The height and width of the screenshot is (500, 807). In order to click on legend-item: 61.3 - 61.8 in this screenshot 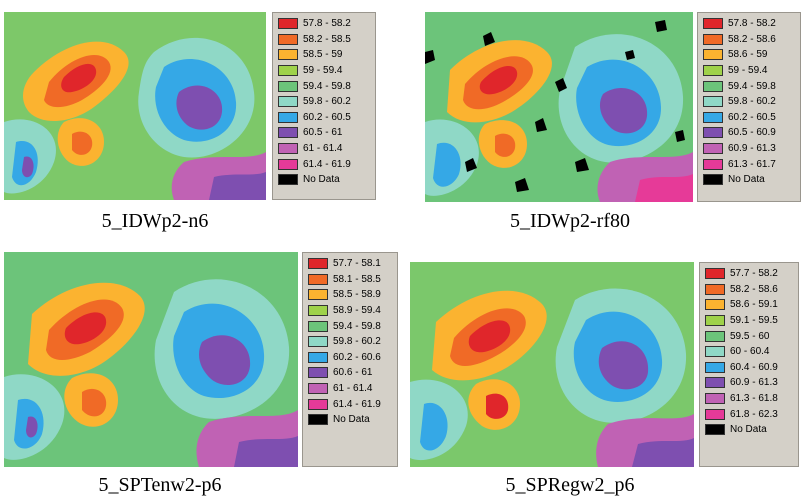, I will do `click(750, 399)`.